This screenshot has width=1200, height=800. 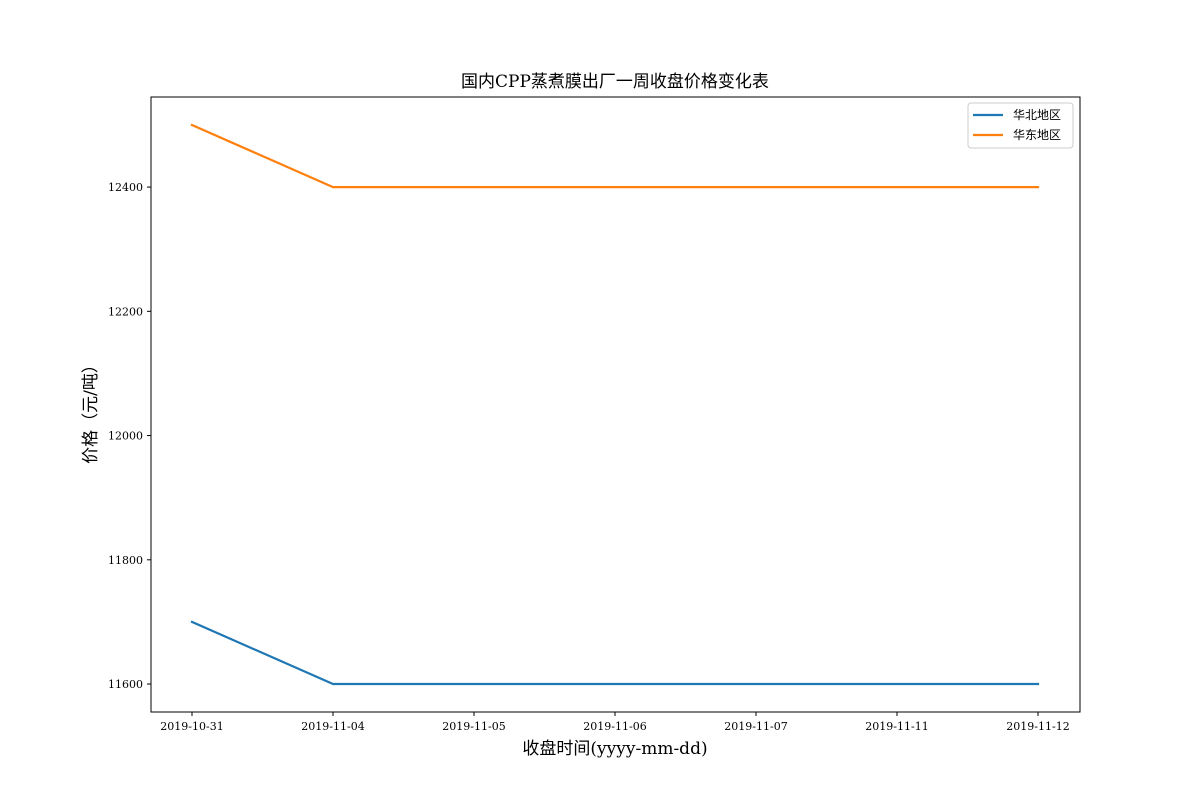 What do you see at coordinates (91, 410) in the screenshot?
I see `y-axis-title: 价格（元/吨）` at bounding box center [91, 410].